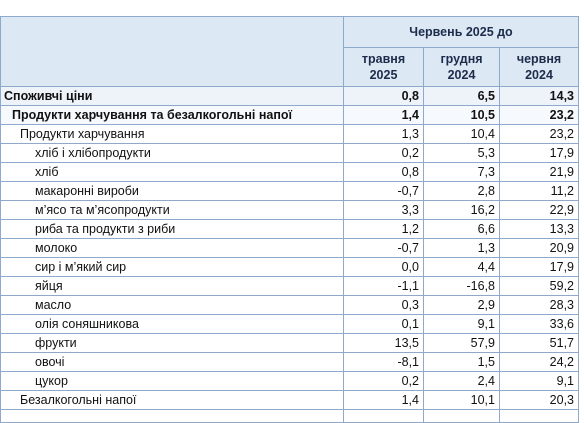 This screenshot has height=423, width=584. Describe the element at coordinates (539, 229) in the screenshot. I see `value-vs-jun-2024: 13,3` at that location.